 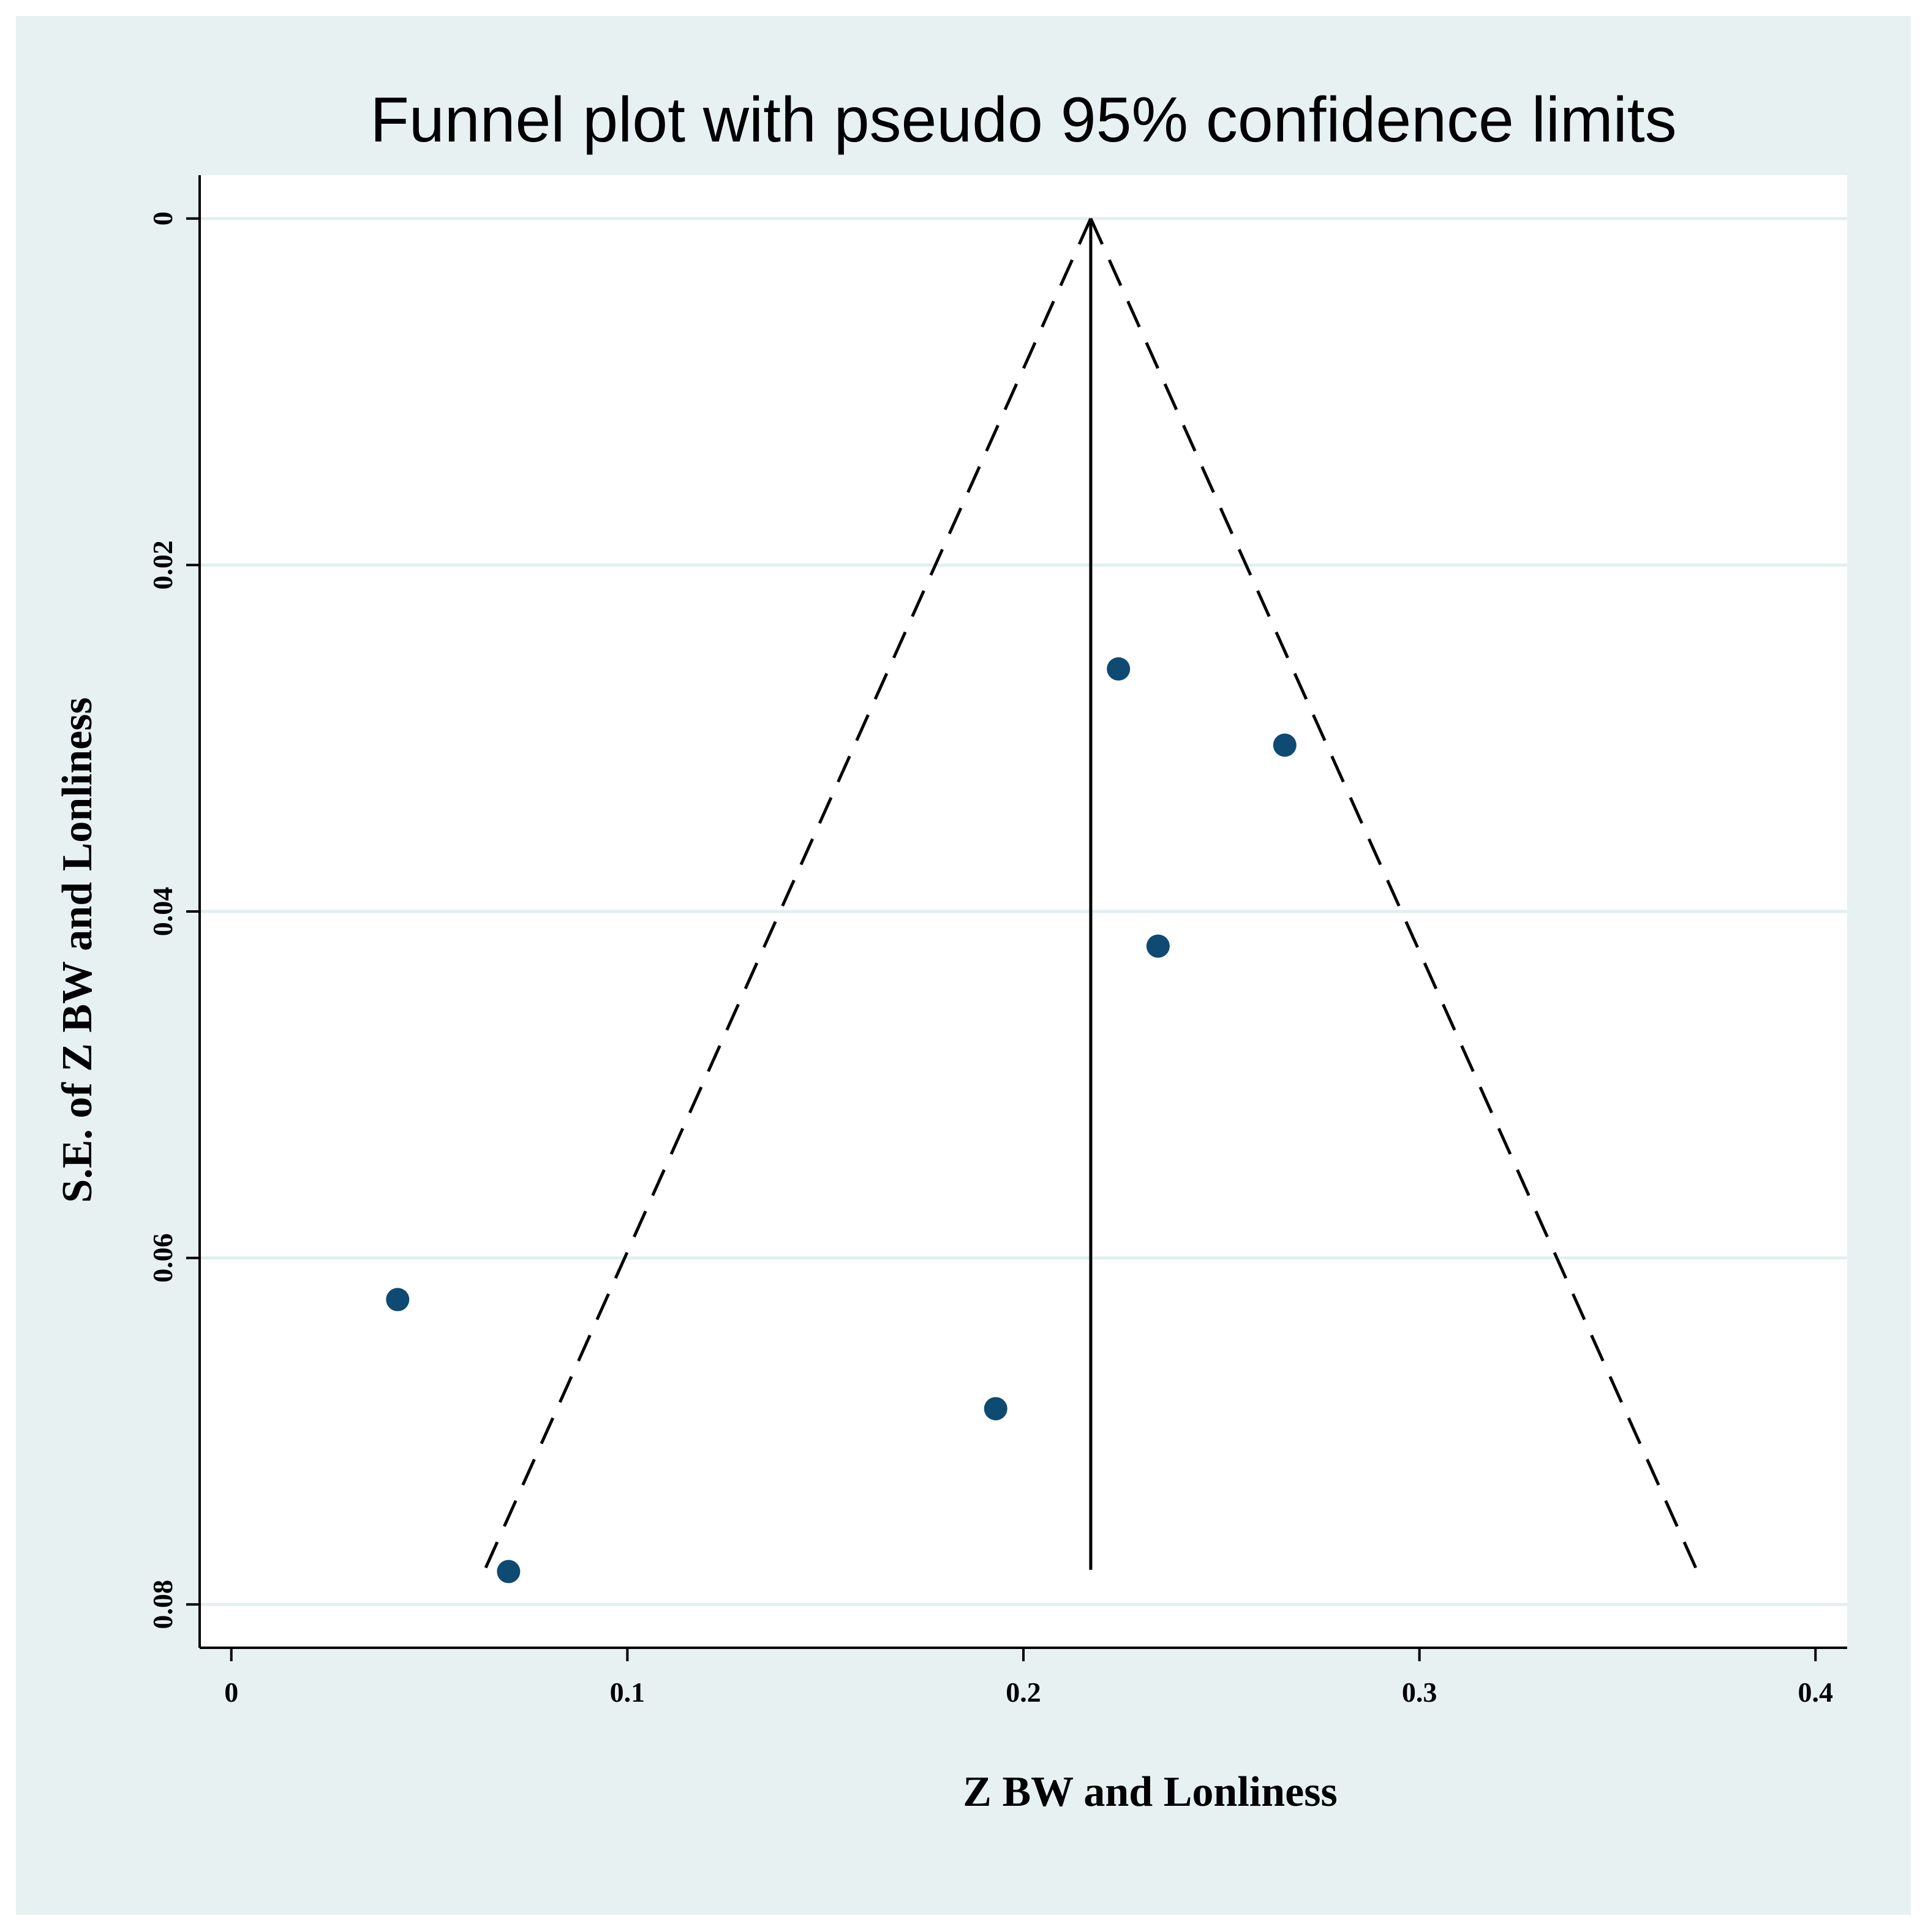 What do you see at coordinates (1150, 1792) in the screenshot?
I see `x-axis-title: Z BW and Lonliness` at bounding box center [1150, 1792].